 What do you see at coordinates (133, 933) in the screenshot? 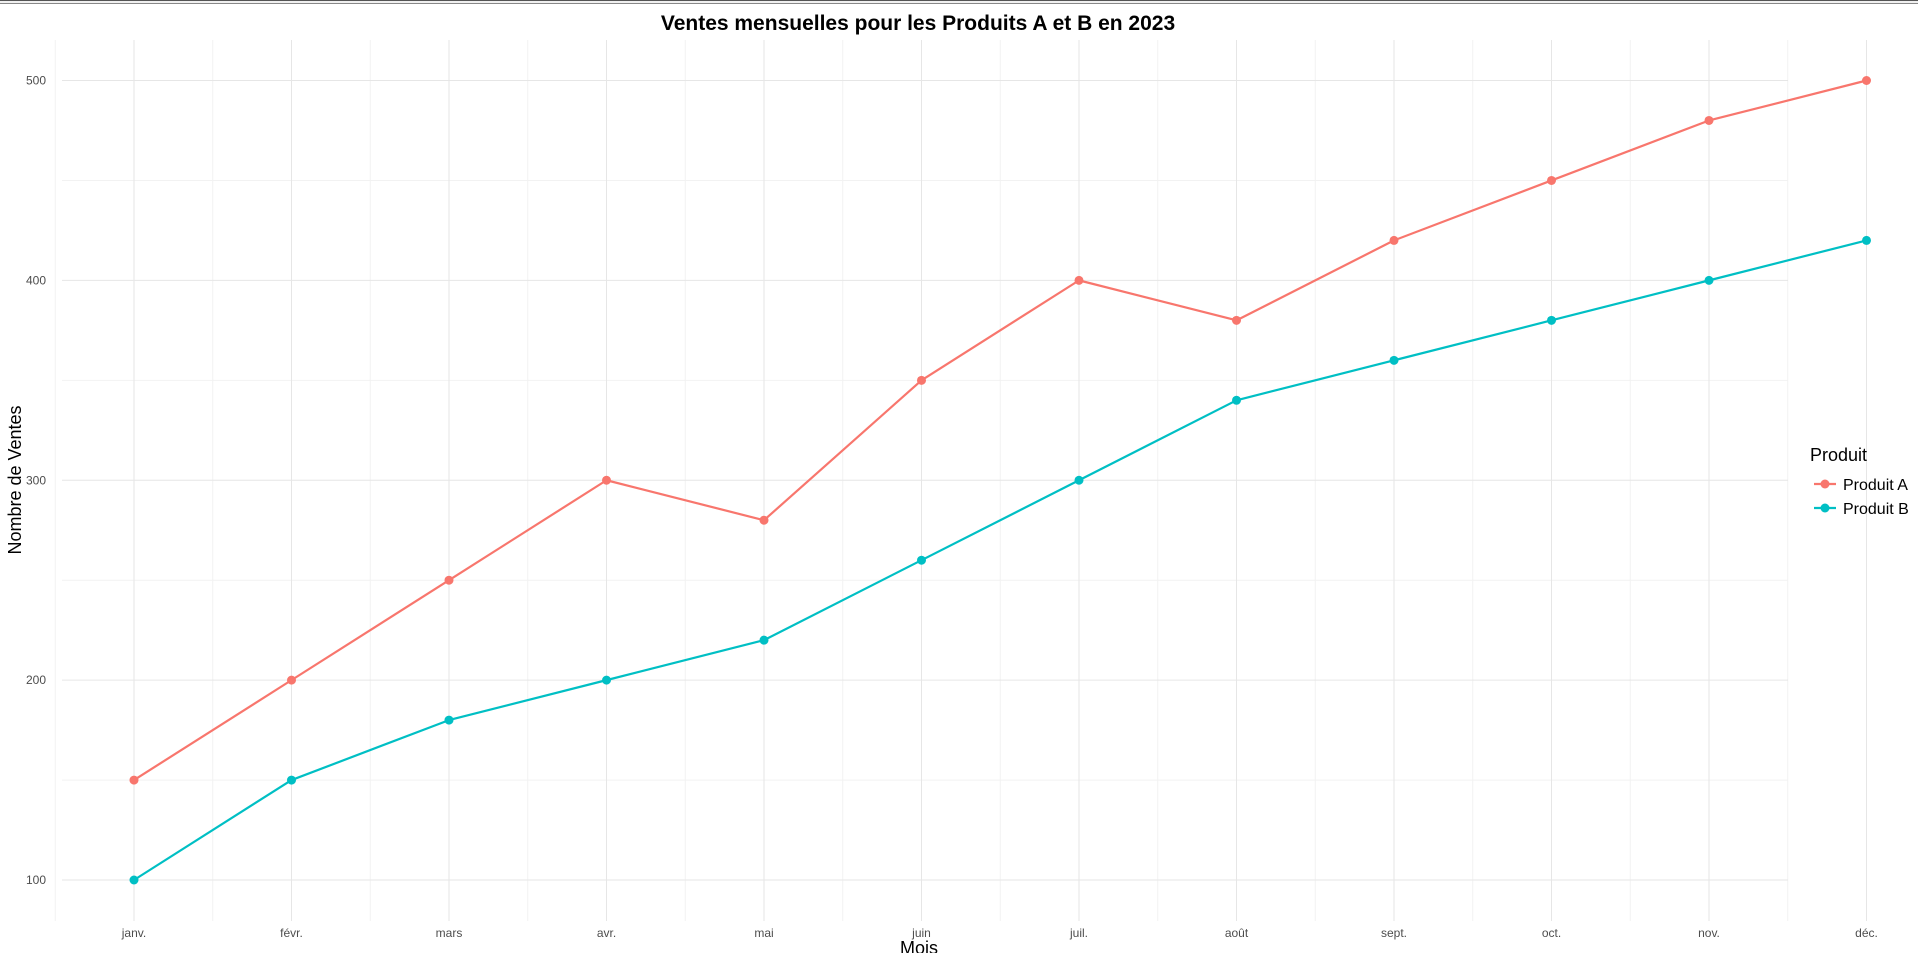
I see `x-tick-label: janv.` at bounding box center [133, 933].